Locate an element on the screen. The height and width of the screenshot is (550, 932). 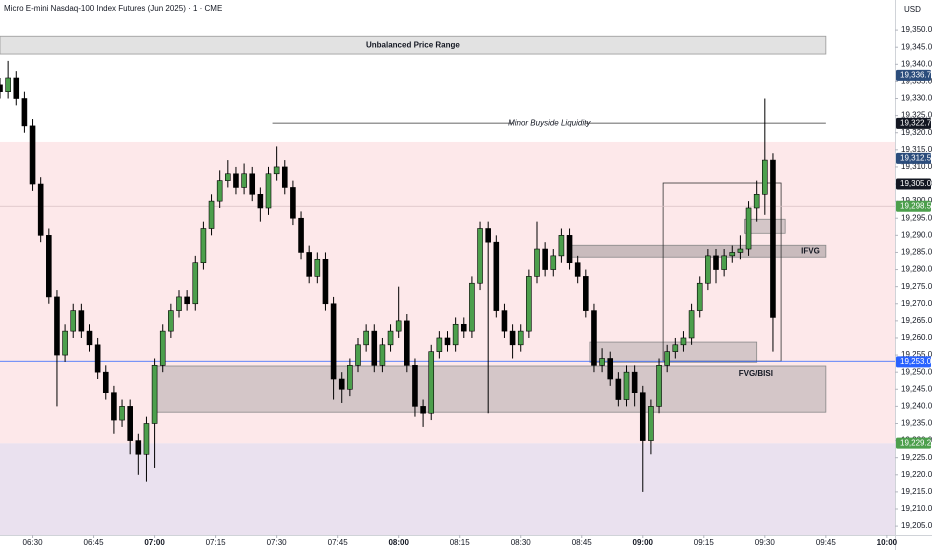
y-tick-label: 19,290.00 is located at coordinates (916, 234).